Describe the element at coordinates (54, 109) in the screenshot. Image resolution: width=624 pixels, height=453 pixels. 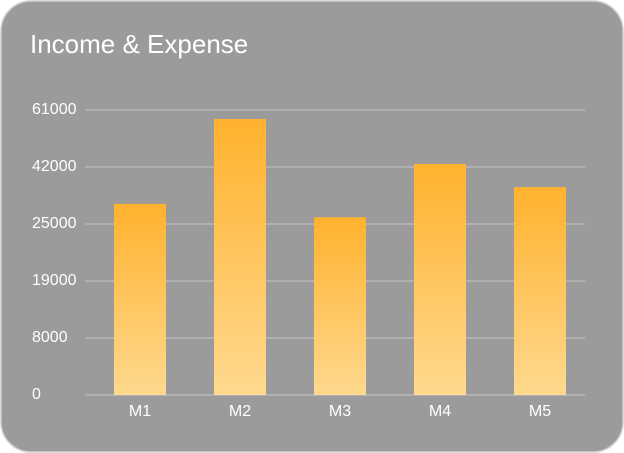
I see `y-tick-label: 61000` at that location.